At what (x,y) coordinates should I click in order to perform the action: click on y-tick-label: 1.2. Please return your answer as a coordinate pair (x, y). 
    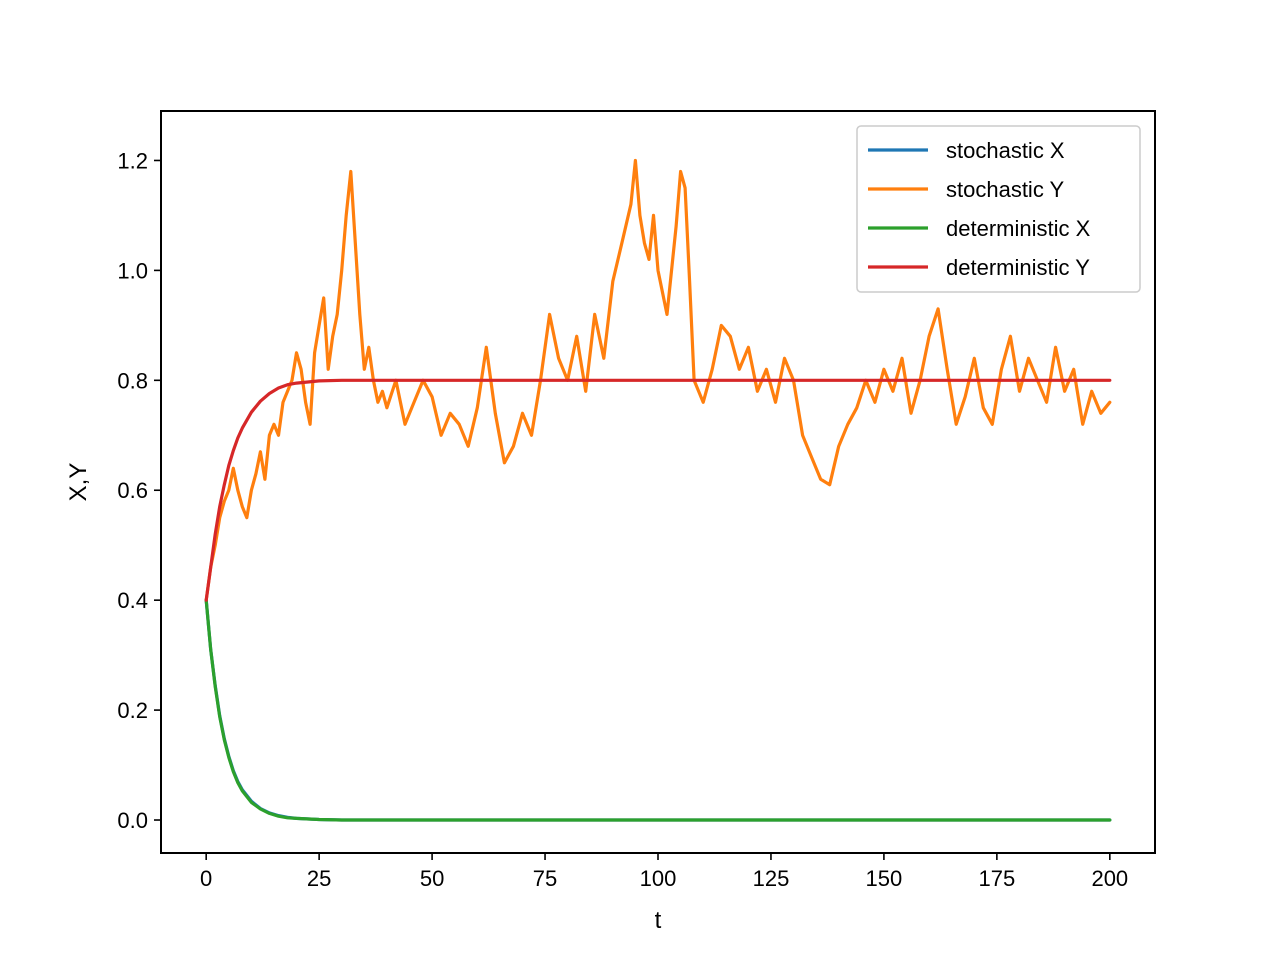
    Looking at the image, I should click on (132, 160).